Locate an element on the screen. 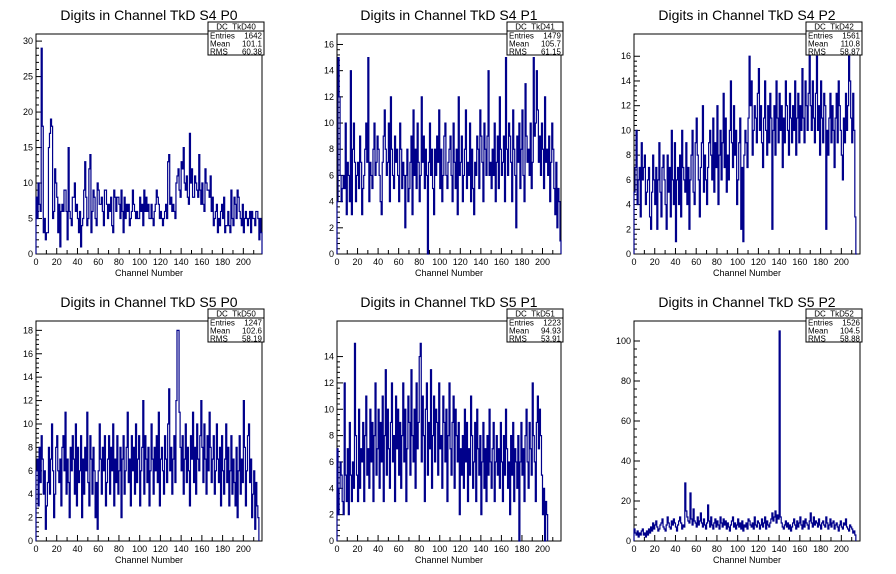  stats-rms: 58.87 is located at coordinates (850, 52).